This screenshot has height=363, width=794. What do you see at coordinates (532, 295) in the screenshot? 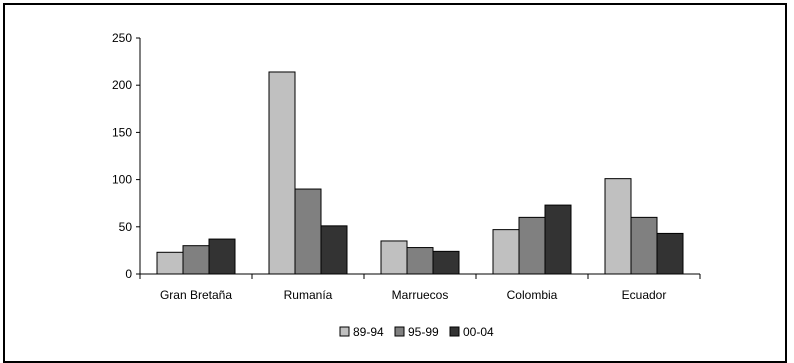
I see `x-category-label: Colombia` at bounding box center [532, 295].